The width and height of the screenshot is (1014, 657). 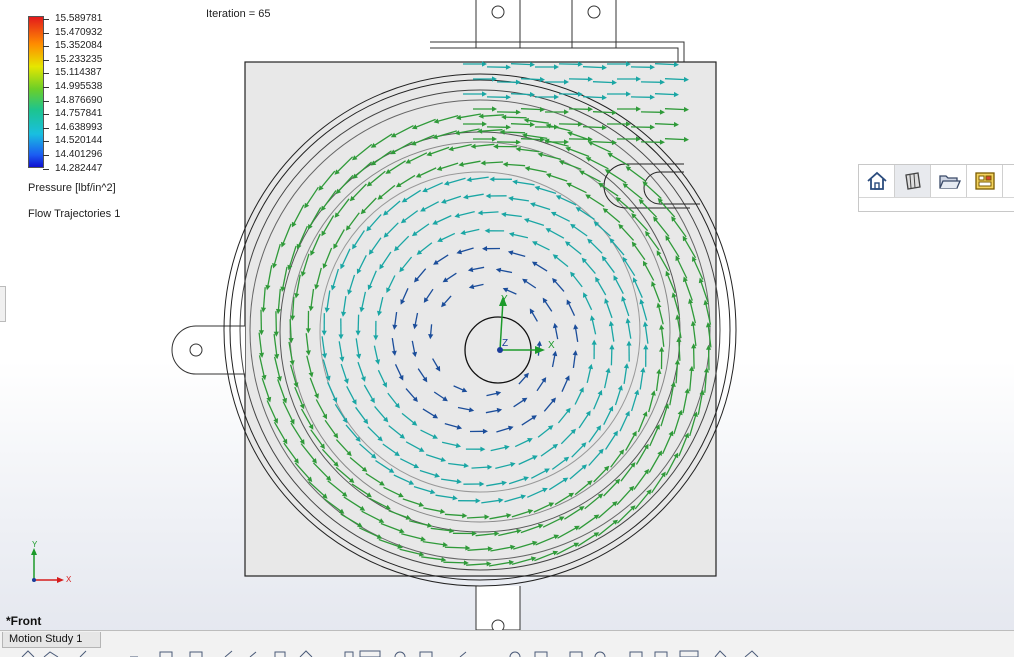 I want to click on top-mount-tabs, so click(x=546, y=24).